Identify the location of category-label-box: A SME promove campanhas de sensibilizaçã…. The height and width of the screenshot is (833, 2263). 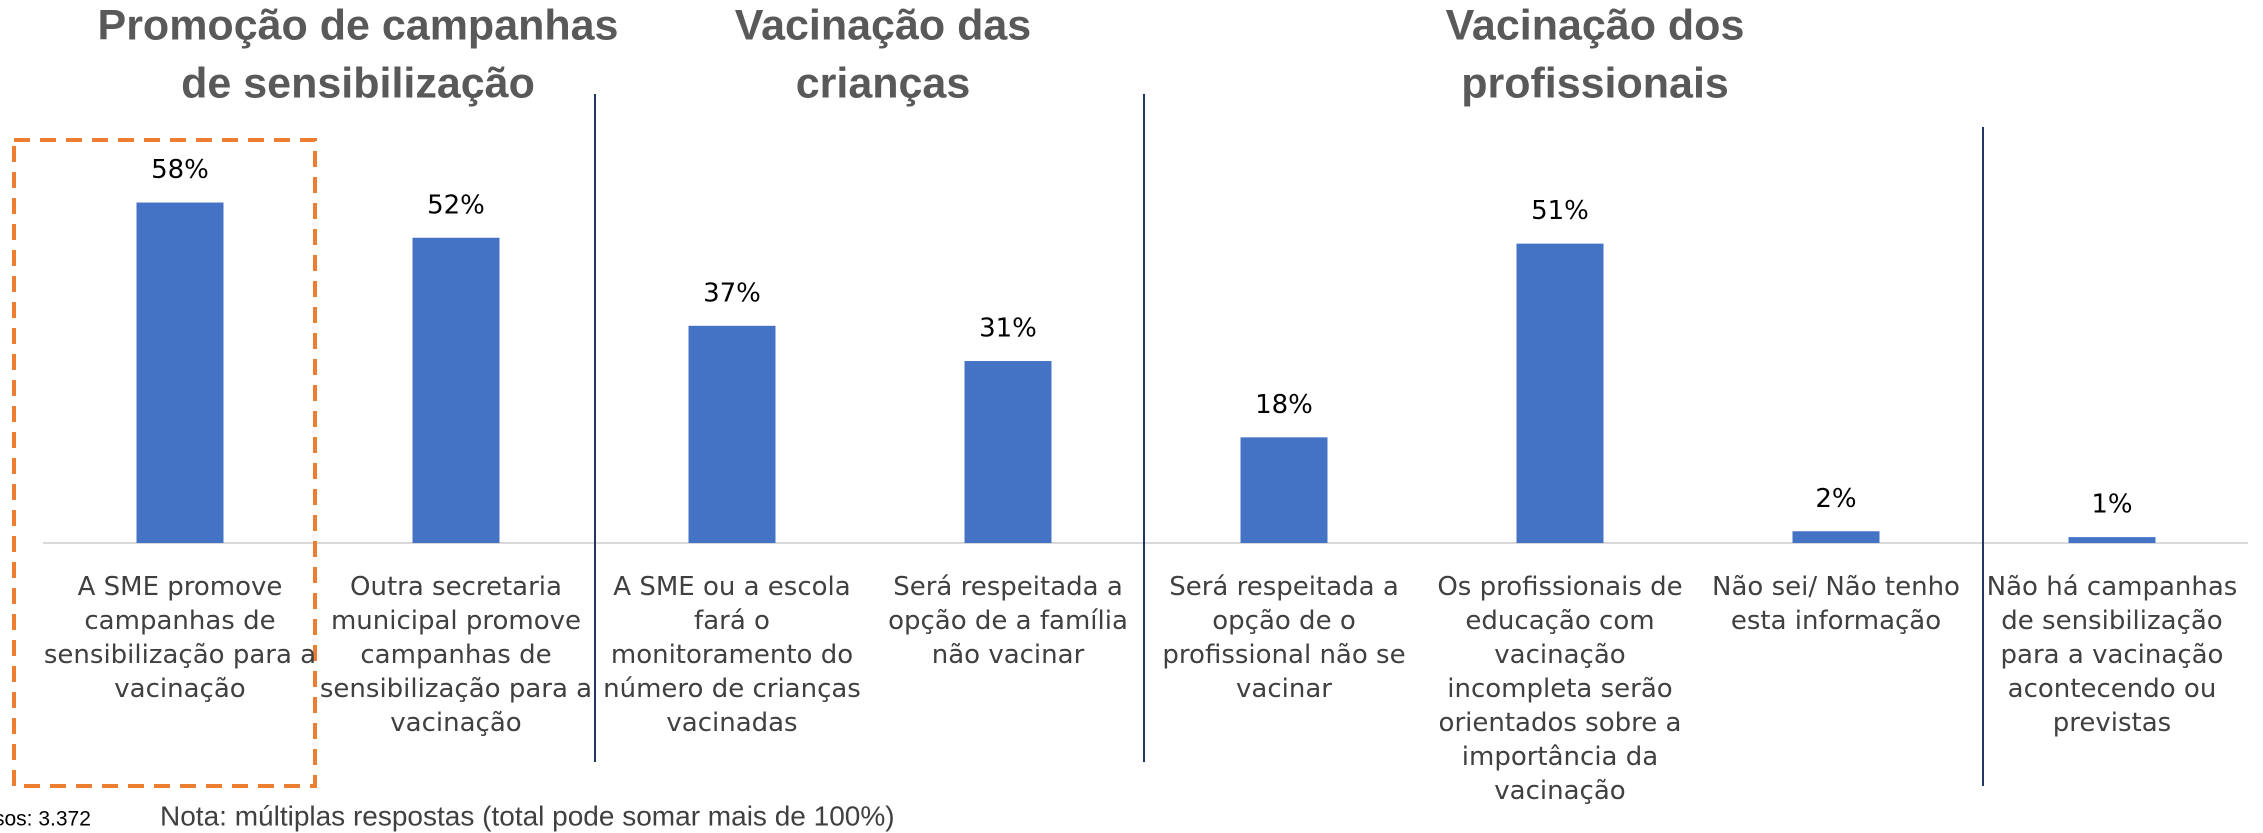
(180, 638).